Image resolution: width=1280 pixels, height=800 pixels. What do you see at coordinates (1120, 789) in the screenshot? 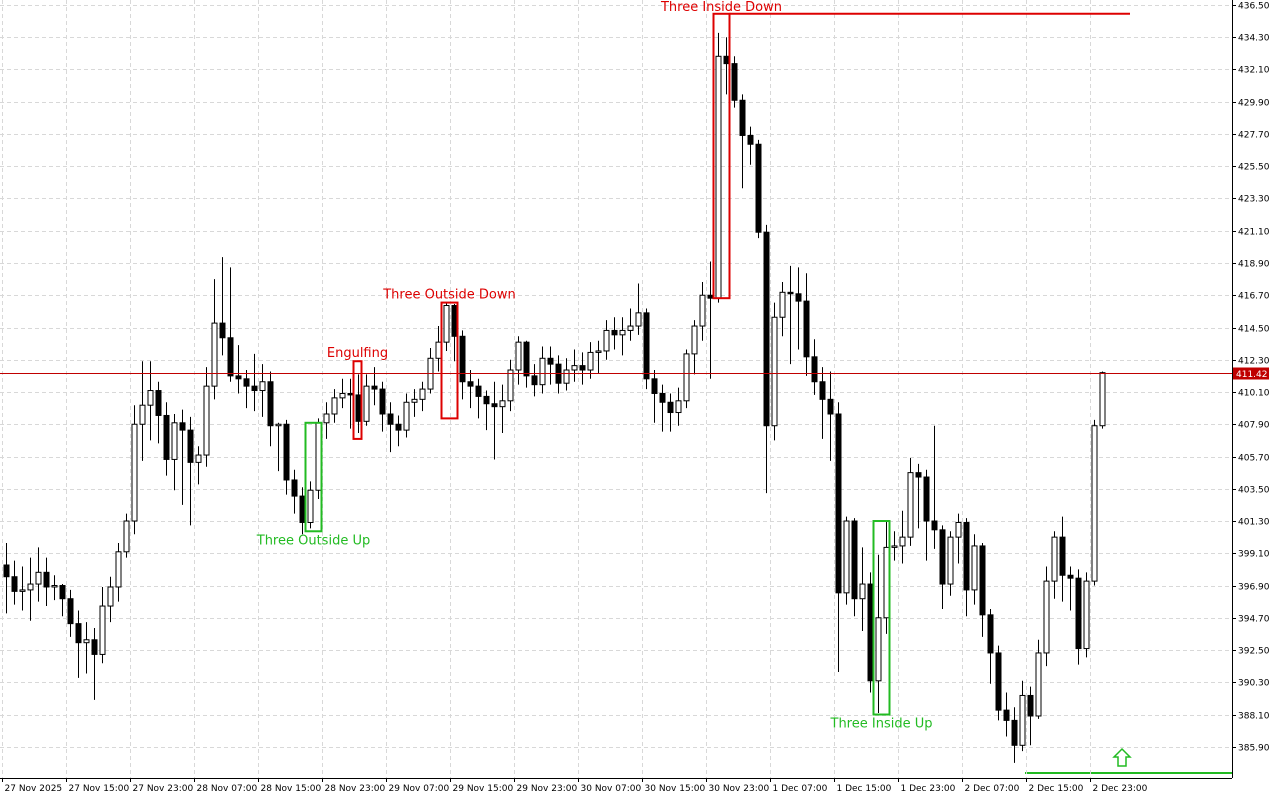
I see `x-tick-label: 2 Dec 23:00` at bounding box center [1120, 789].